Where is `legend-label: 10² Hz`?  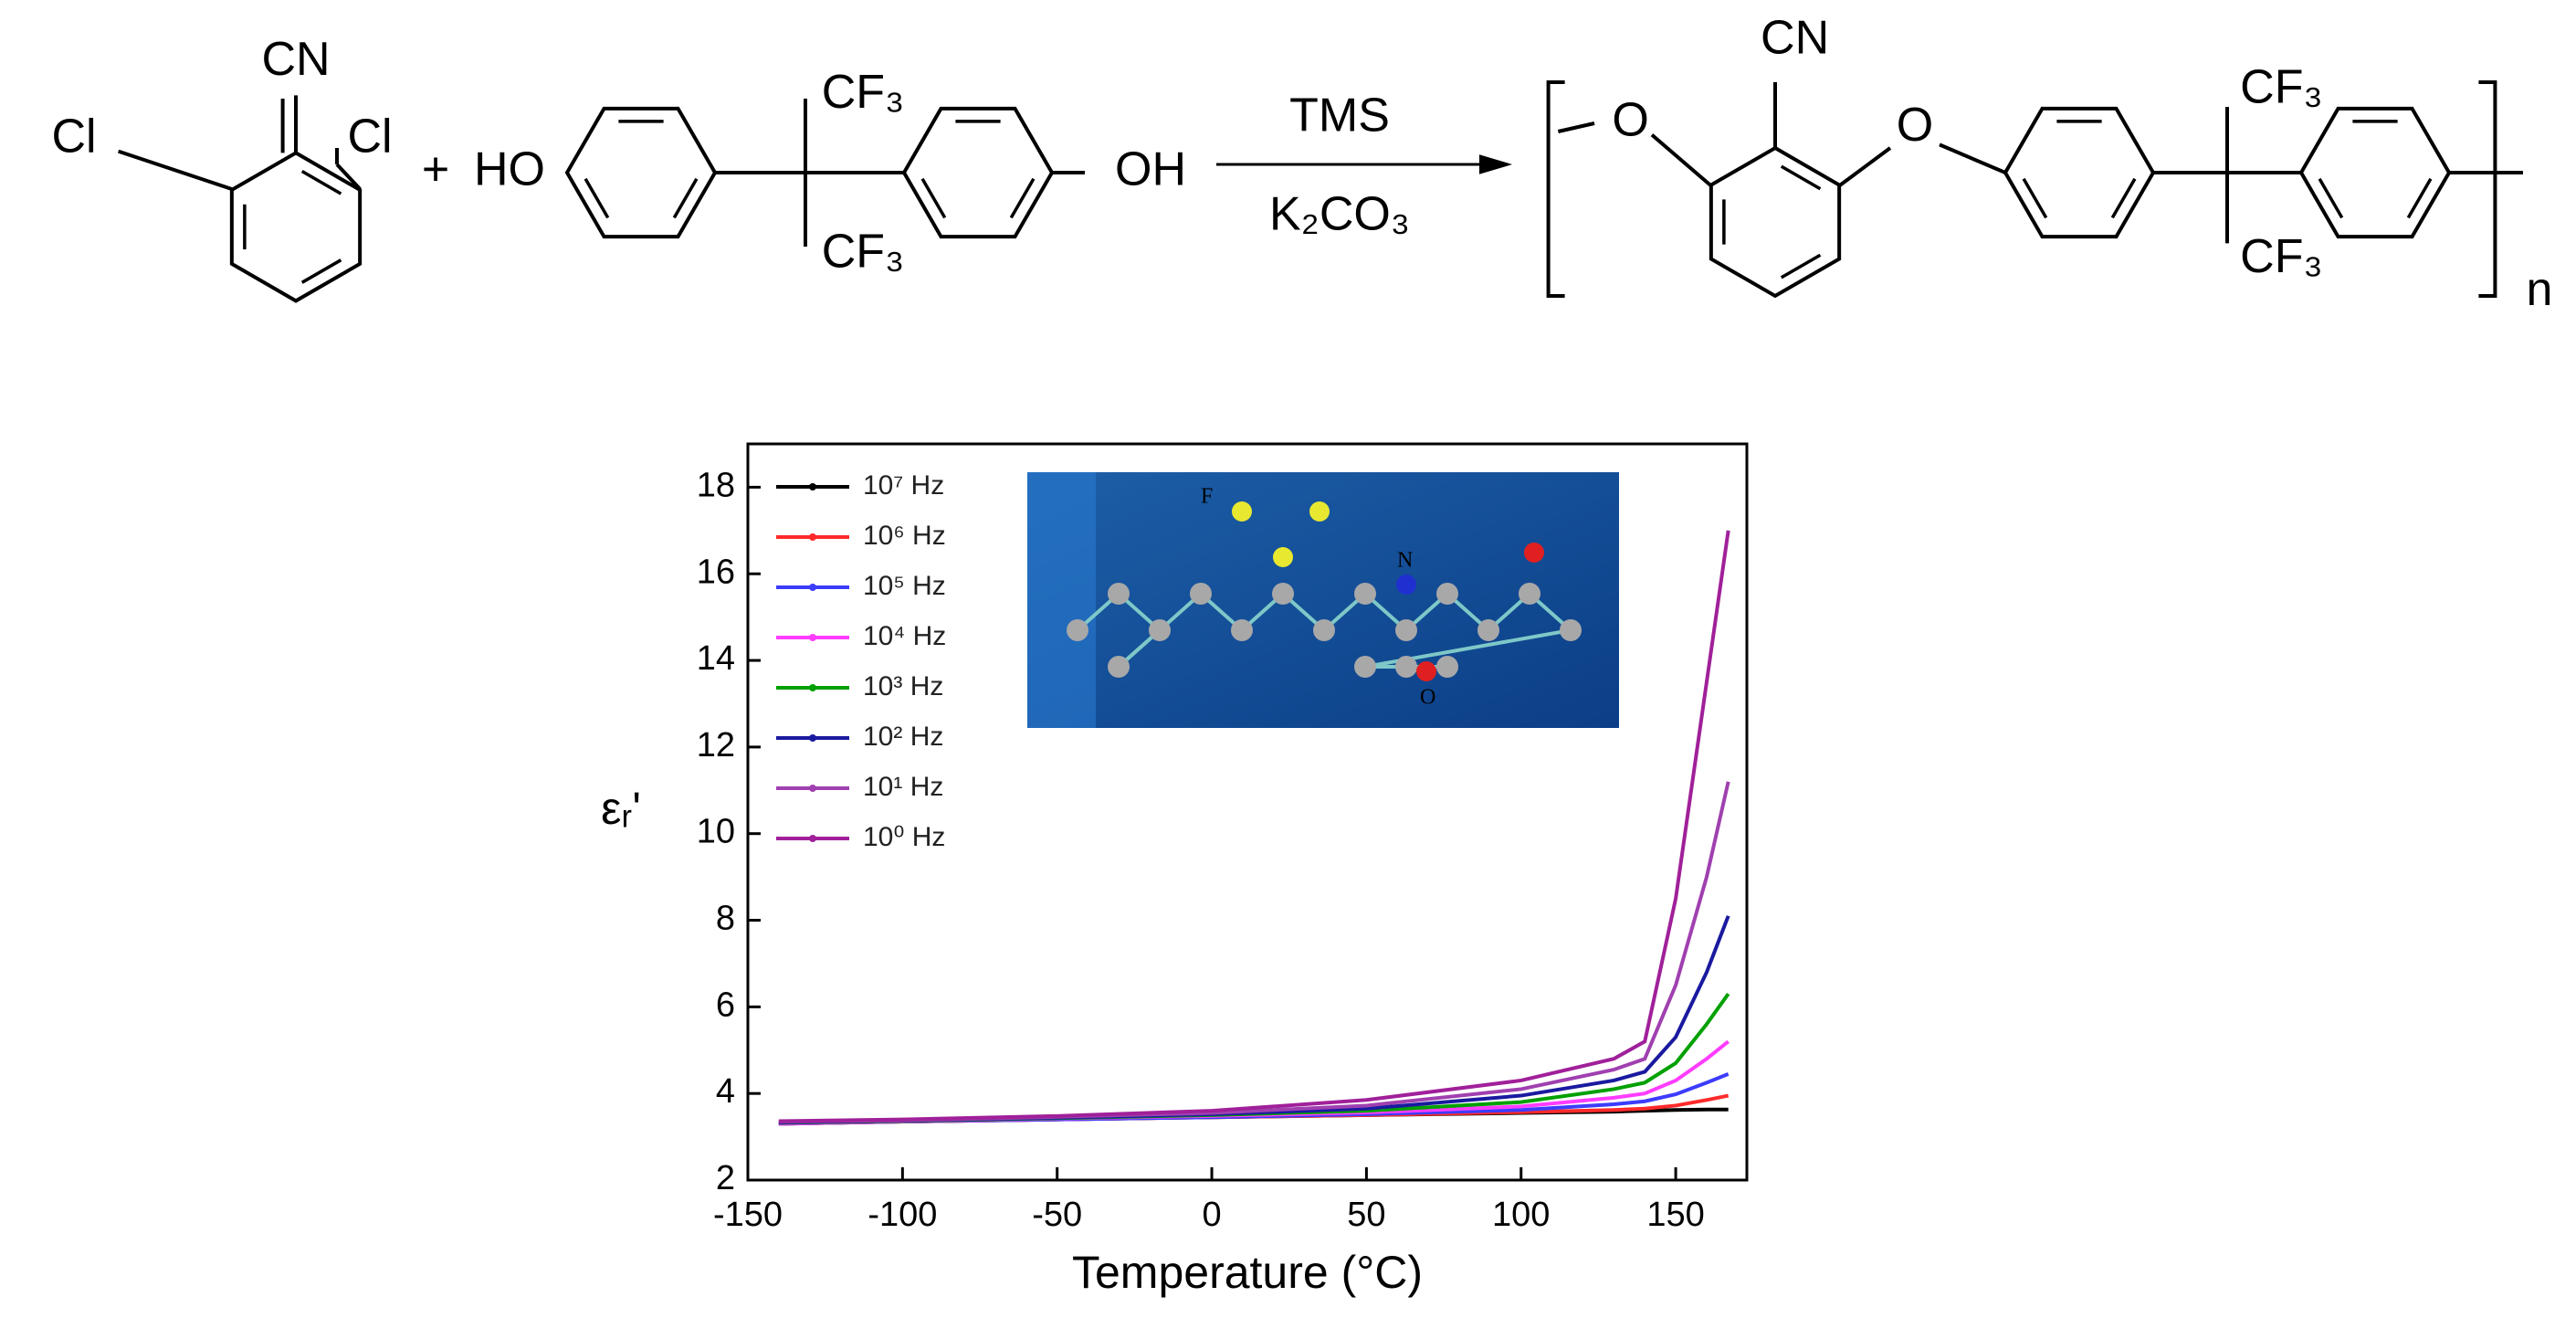
legend-label: 10² Hz is located at coordinates (903, 737).